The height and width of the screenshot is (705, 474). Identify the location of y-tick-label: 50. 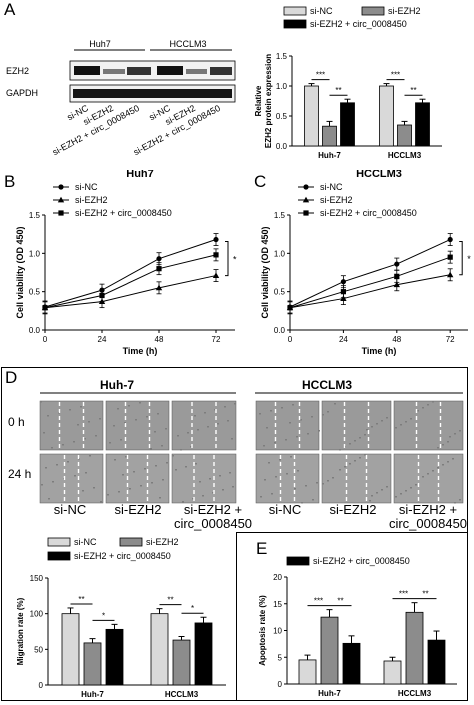
(38, 649).